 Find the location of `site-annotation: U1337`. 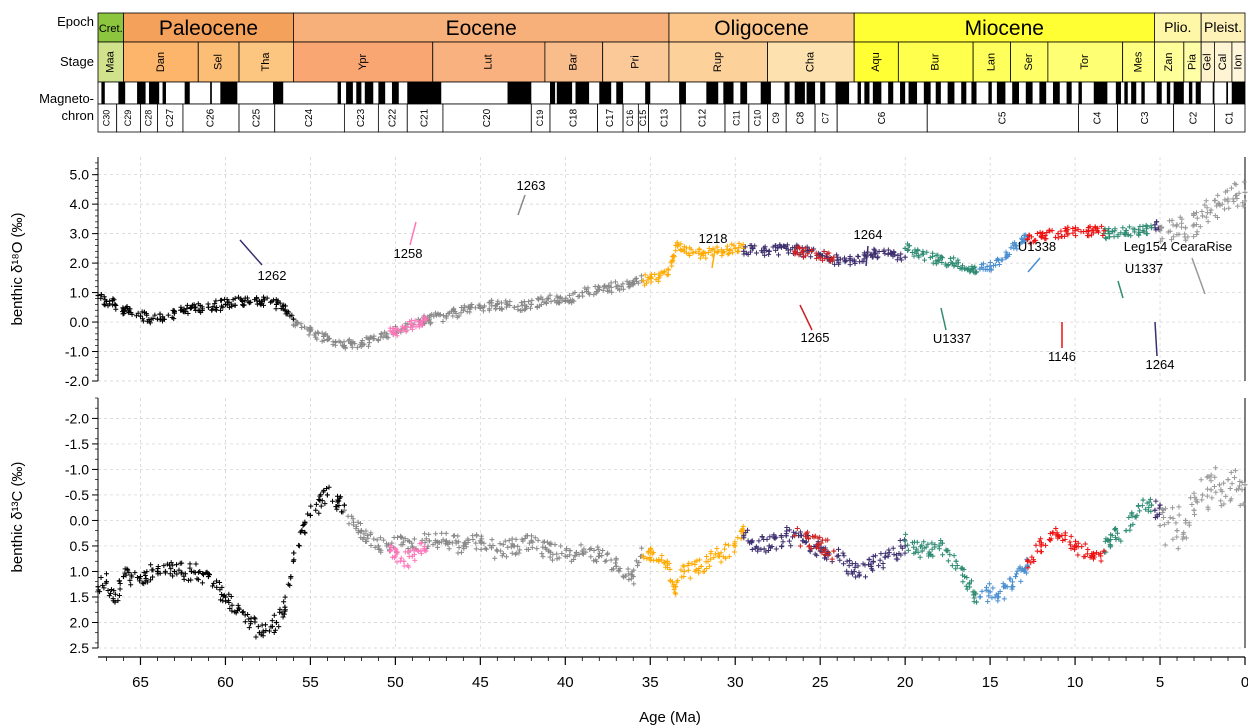

site-annotation: U1337 is located at coordinates (952, 338).